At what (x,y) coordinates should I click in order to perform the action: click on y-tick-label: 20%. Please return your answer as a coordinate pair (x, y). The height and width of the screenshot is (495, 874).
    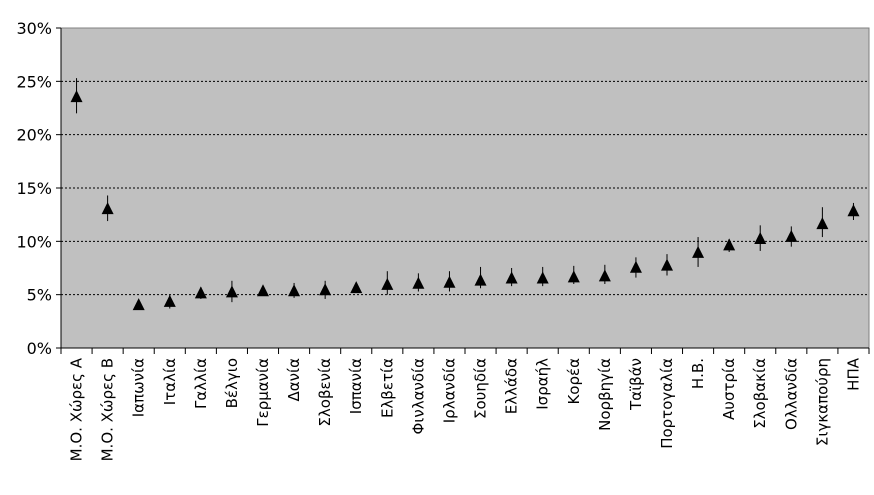
    Looking at the image, I should click on (34, 135).